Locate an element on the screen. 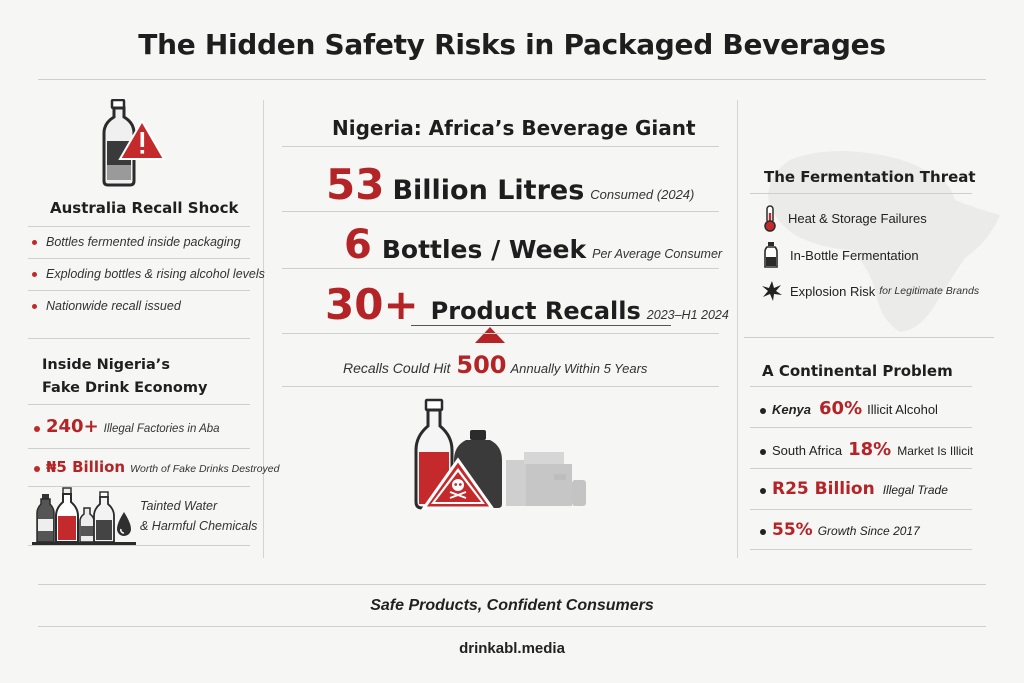 The image size is (1024, 683). center-heading: Nigeria: Africa’s Beverage Giant is located at coordinates (514, 128).